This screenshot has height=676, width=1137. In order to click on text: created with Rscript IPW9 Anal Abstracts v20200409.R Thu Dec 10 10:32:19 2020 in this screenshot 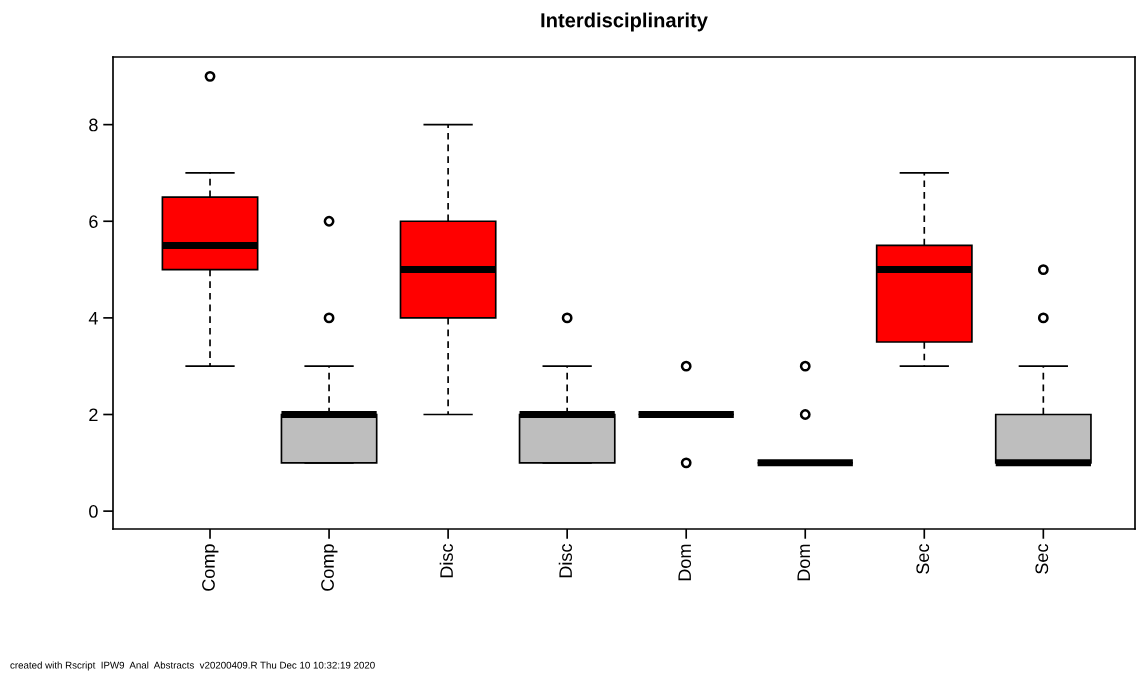, I will do `click(192, 666)`.